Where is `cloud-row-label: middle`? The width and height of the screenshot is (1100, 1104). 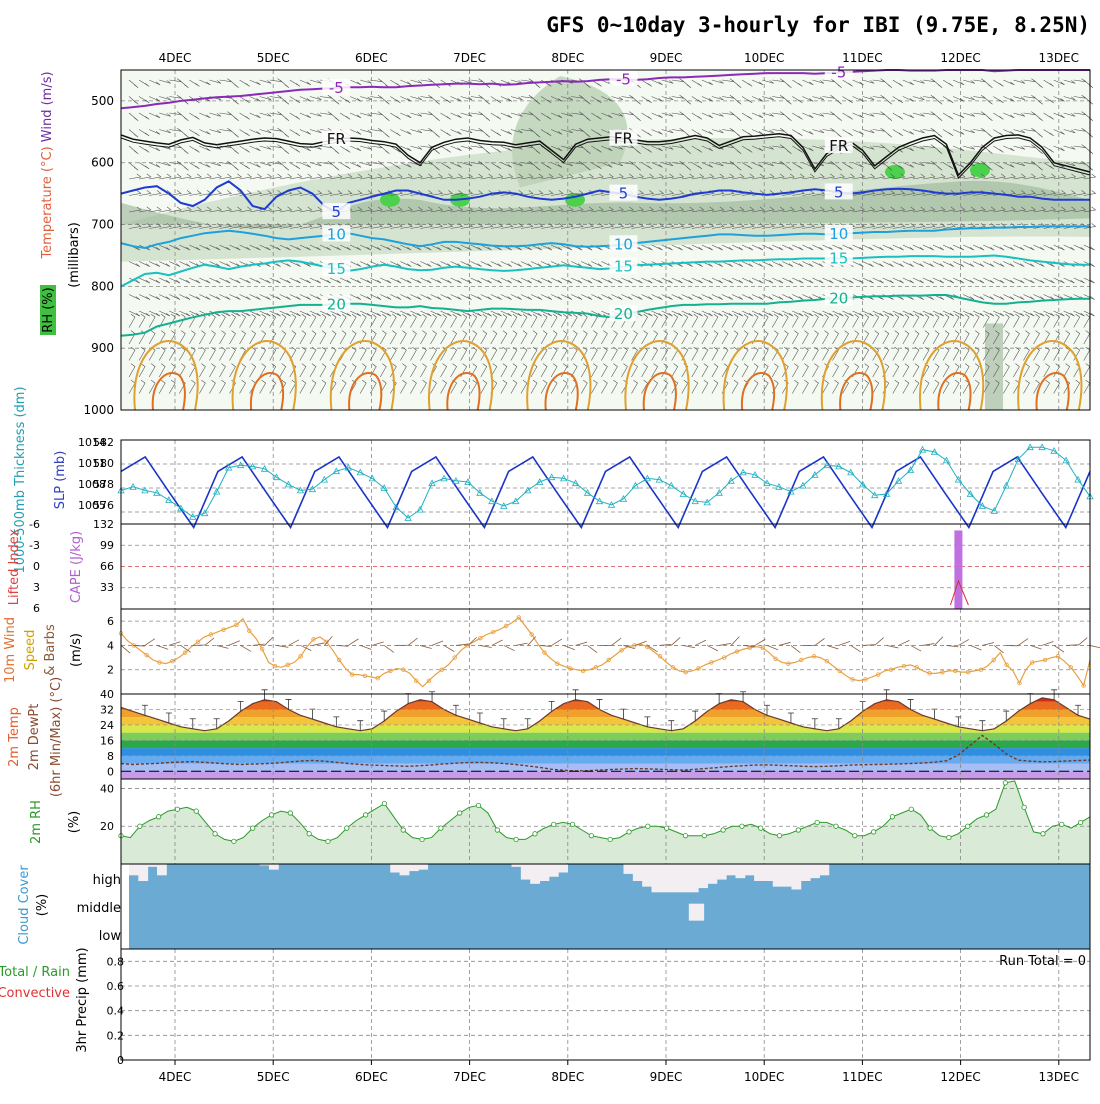
cloud-row-label: middle is located at coordinates (99, 908).